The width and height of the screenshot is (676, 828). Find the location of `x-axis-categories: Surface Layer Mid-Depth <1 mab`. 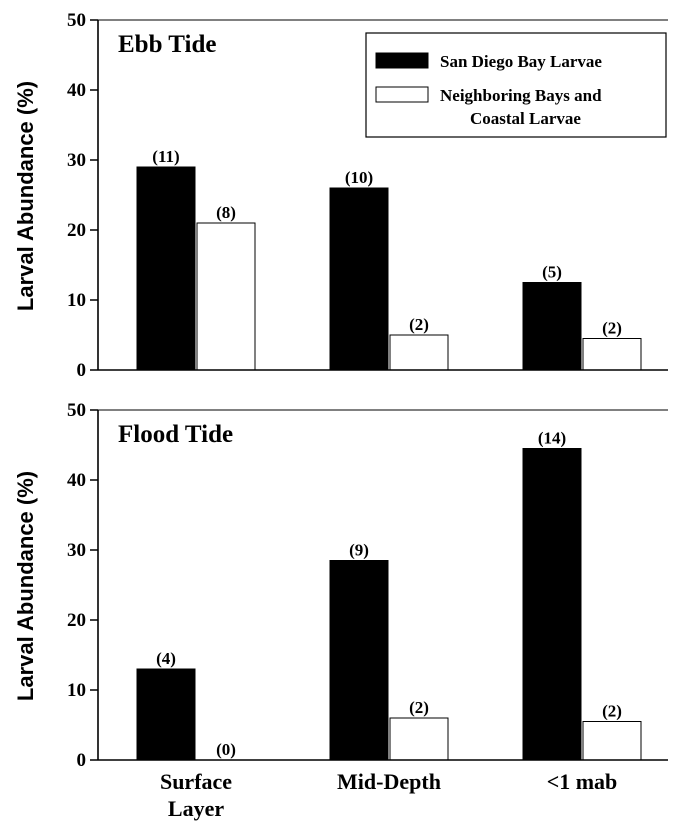

x-axis-categories: Surface Layer Mid-Depth <1 mab is located at coordinates (388, 795).